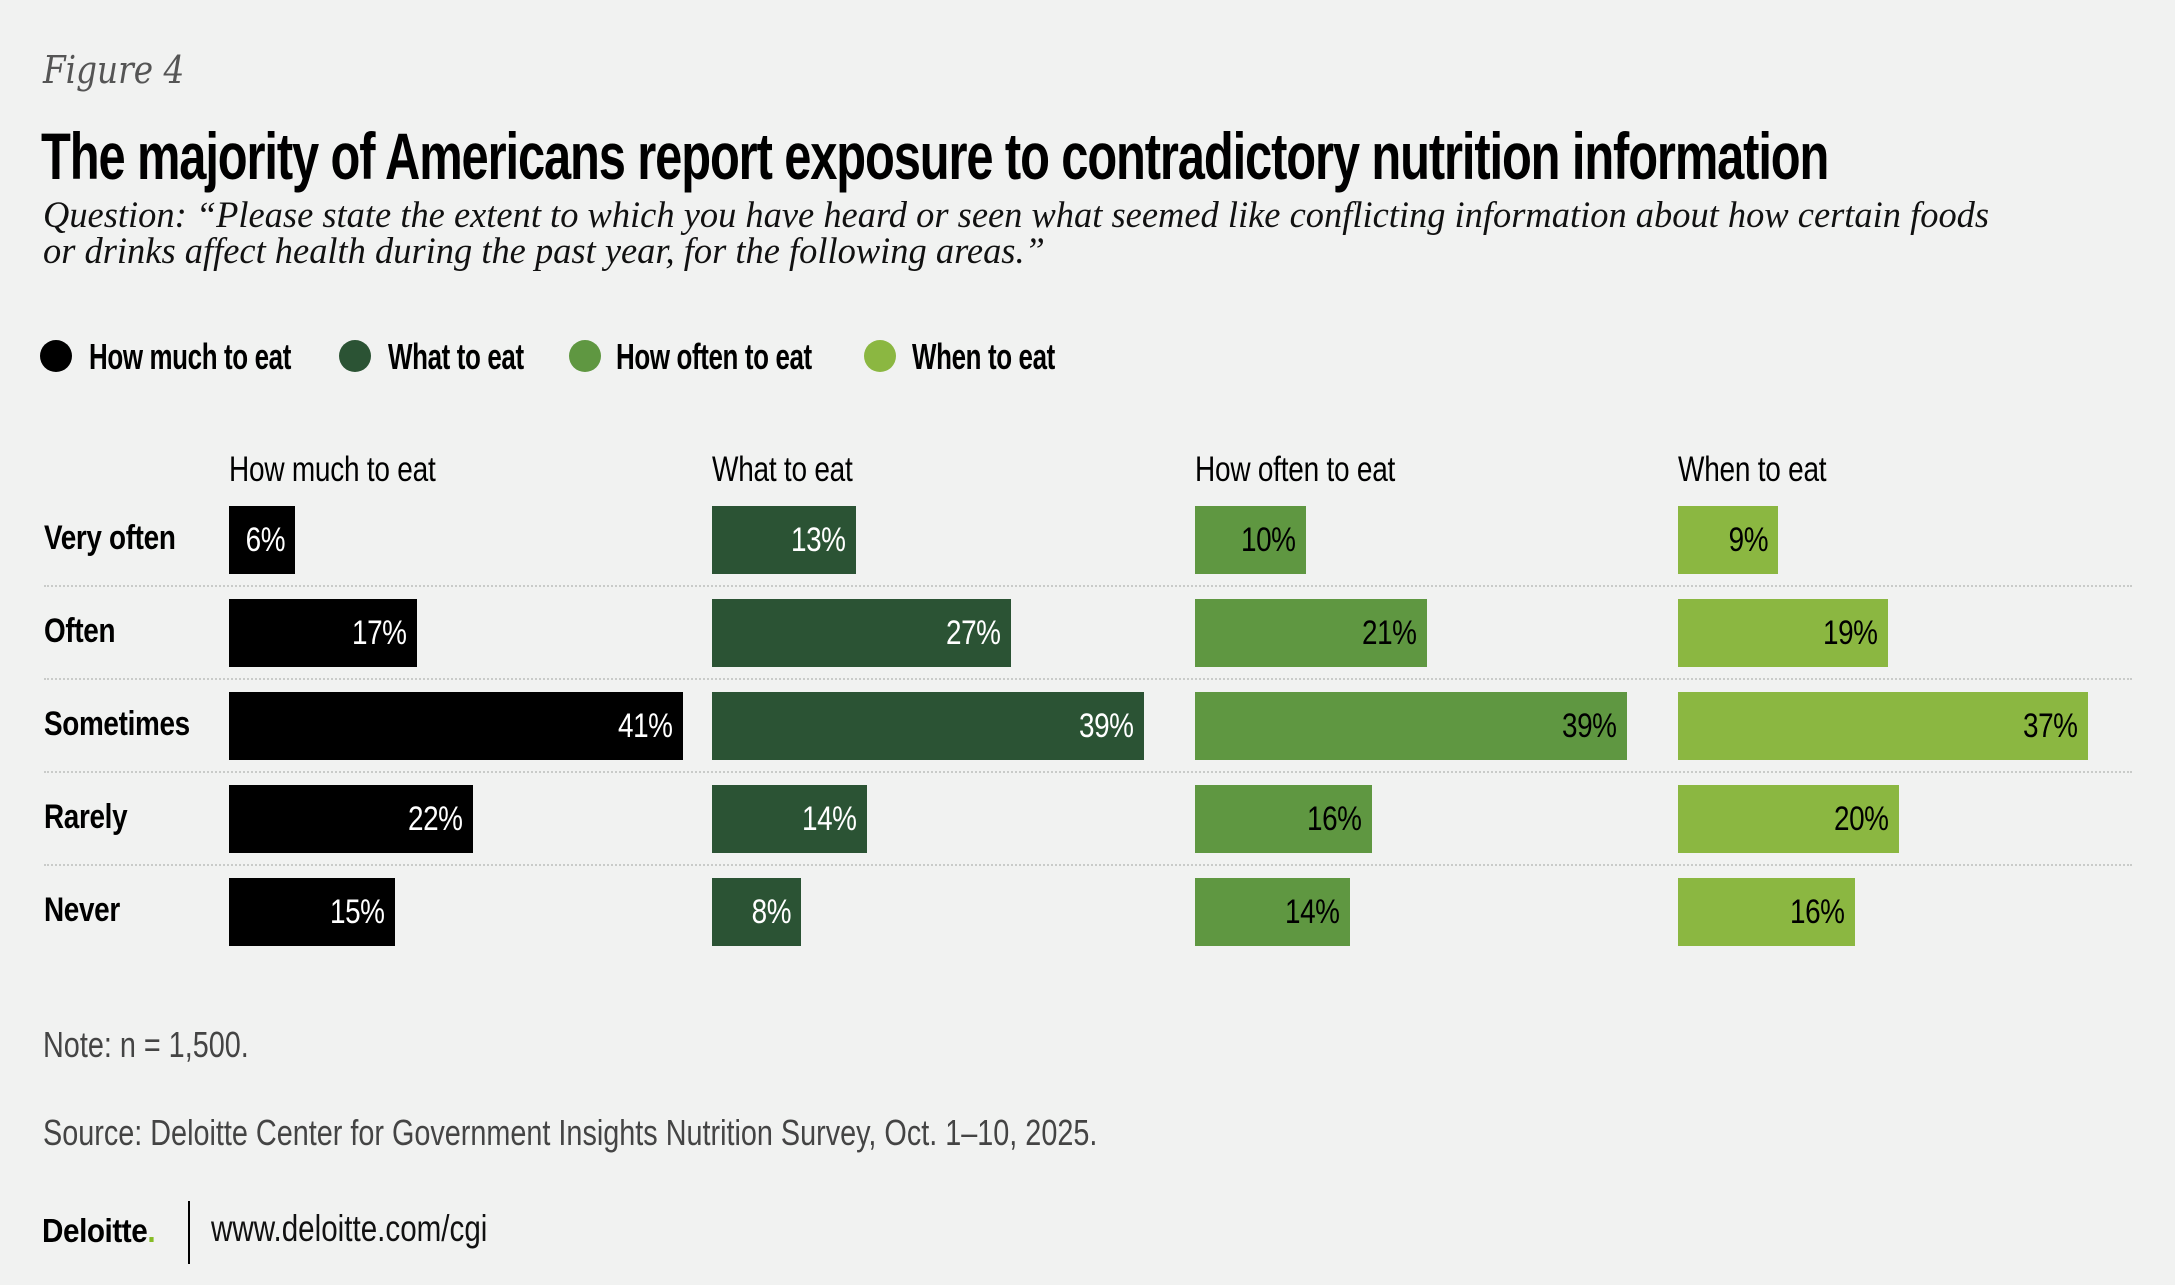 The width and height of the screenshot is (2175, 1285). What do you see at coordinates (752, 357) in the screenshot?
I see `legend-label: How often to eat` at bounding box center [752, 357].